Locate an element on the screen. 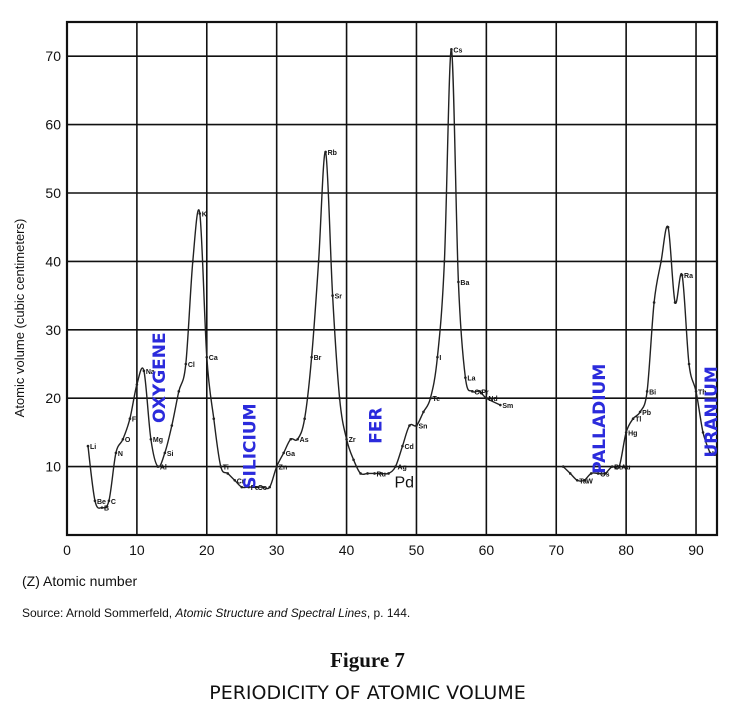 Image resolution: width=735 pixels, height=713 pixels. y-axis-label: Atomic volume (cubic centimeters) is located at coordinates (19, 318).